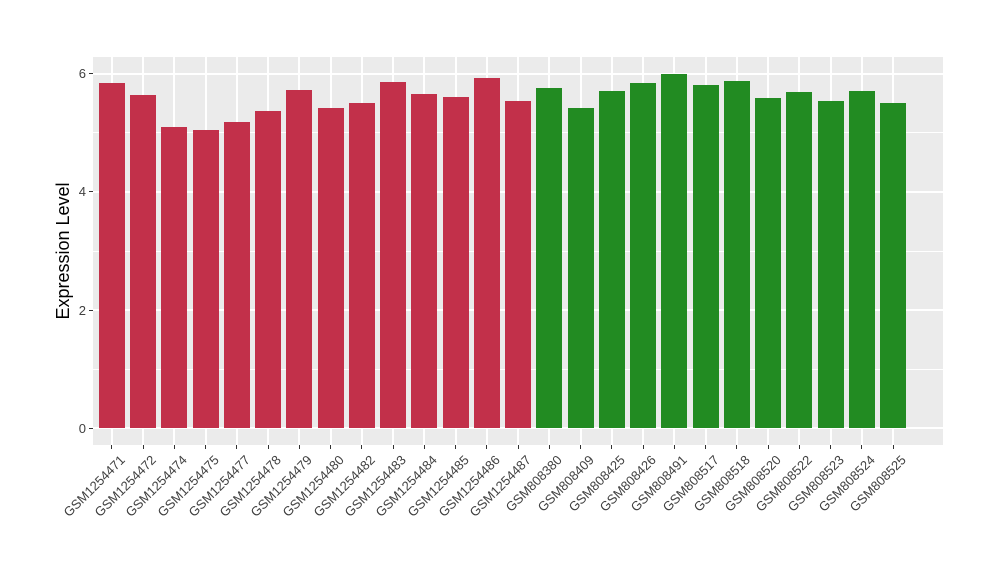  Describe the element at coordinates (455, 263) in the screenshot. I see `bar-GSM1254485` at that location.